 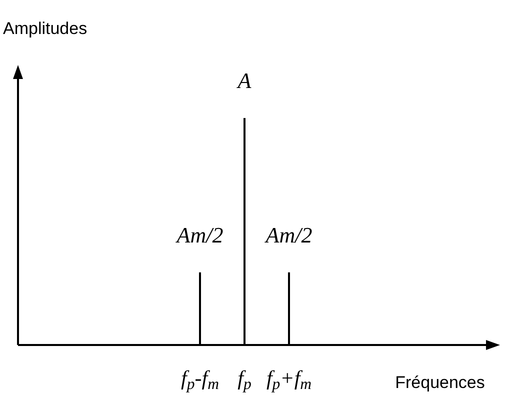 What do you see at coordinates (45, 28) in the screenshot?
I see `text: Amplitudes` at bounding box center [45, 28].